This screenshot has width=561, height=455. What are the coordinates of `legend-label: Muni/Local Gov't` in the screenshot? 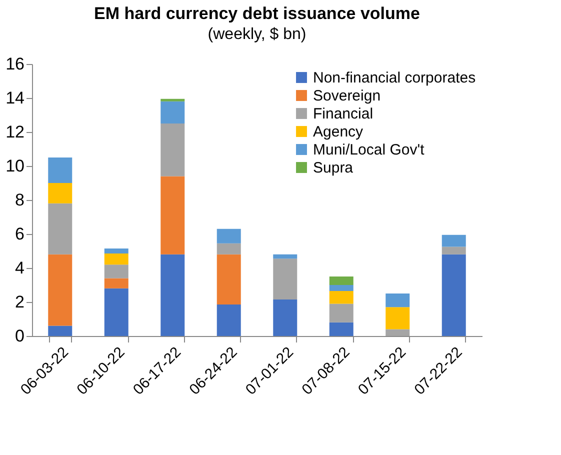 It's located at (369, 150).